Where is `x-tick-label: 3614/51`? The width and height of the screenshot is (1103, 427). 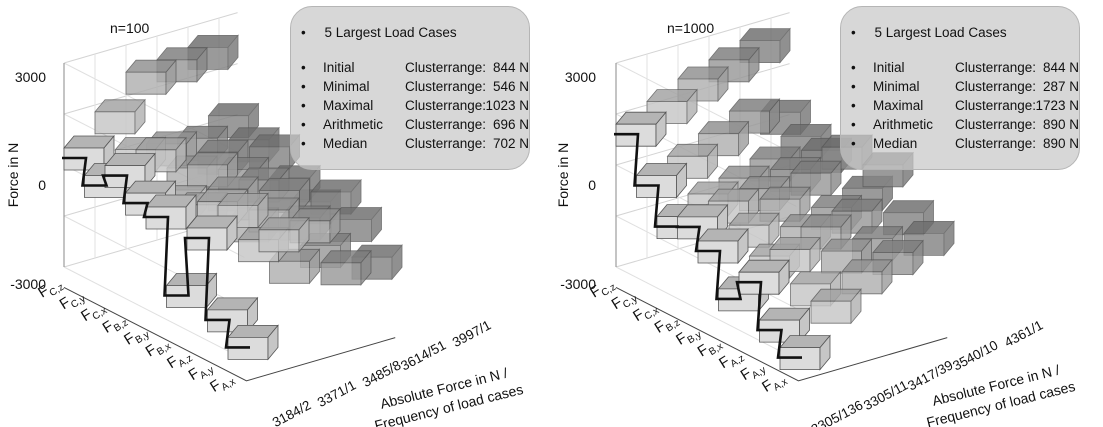 x-tick-label: 3614/51 is located at coordinates (423, 355).